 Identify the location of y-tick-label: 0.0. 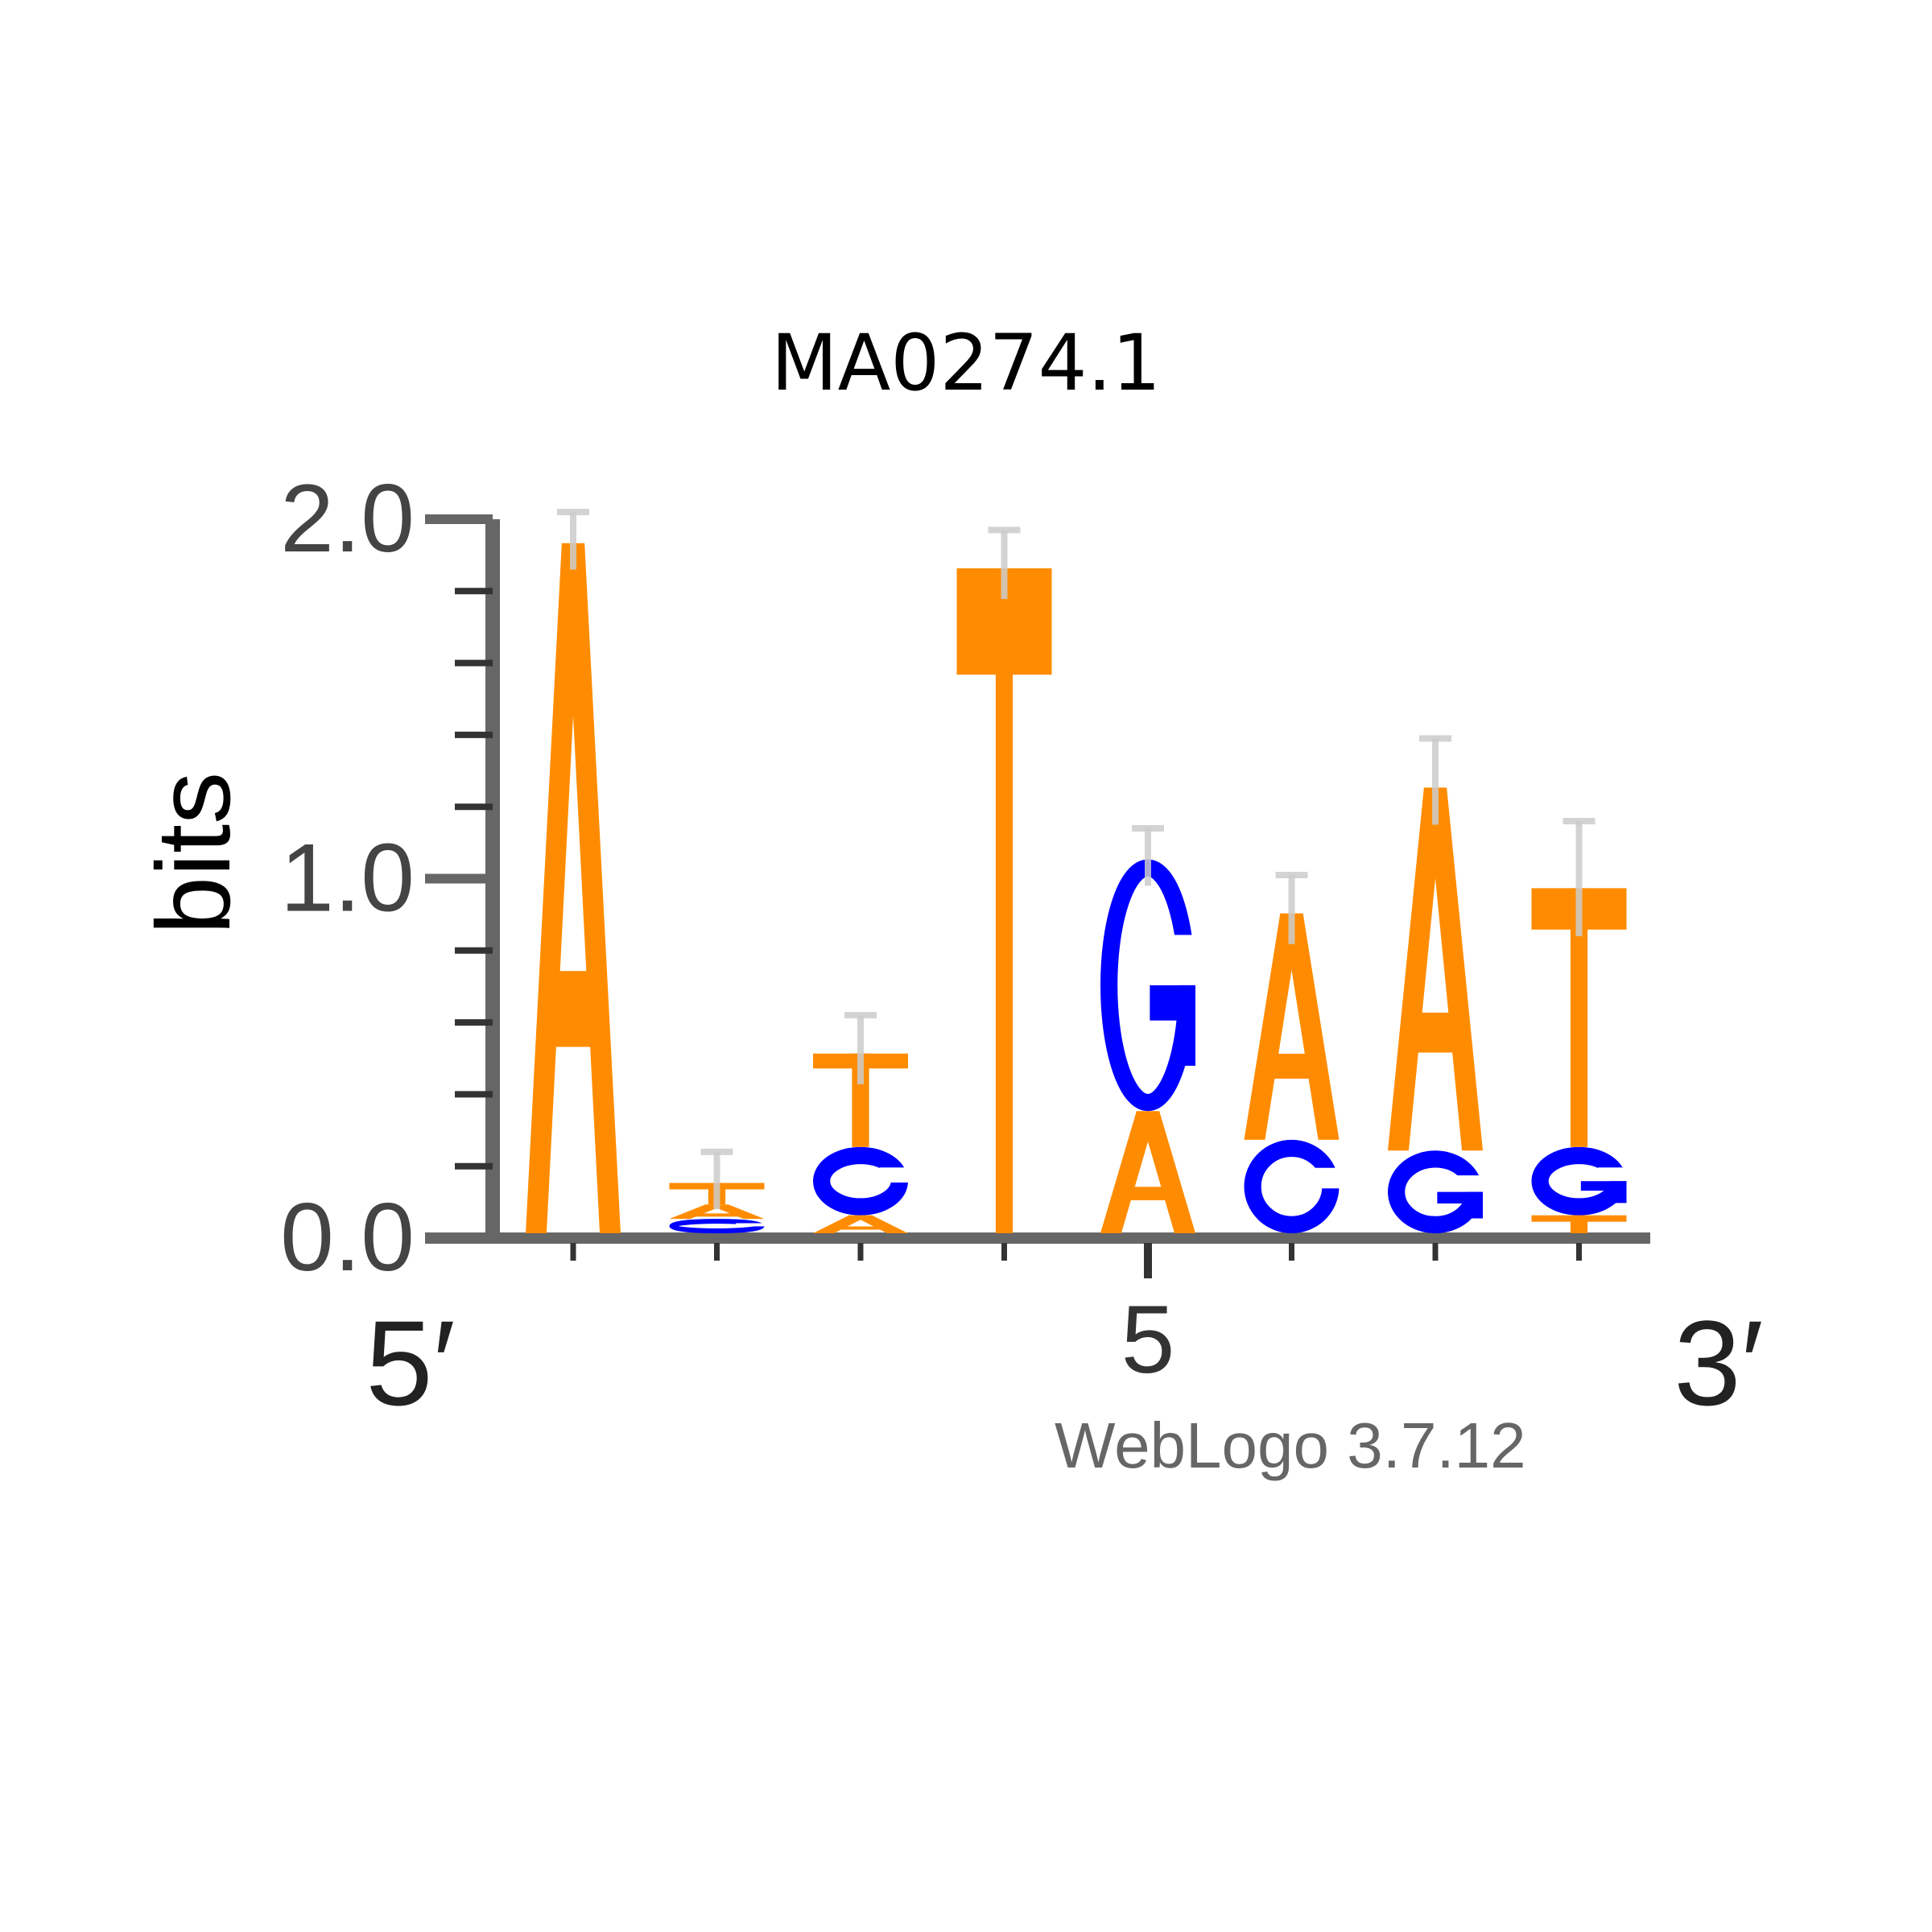
(347, 1237).